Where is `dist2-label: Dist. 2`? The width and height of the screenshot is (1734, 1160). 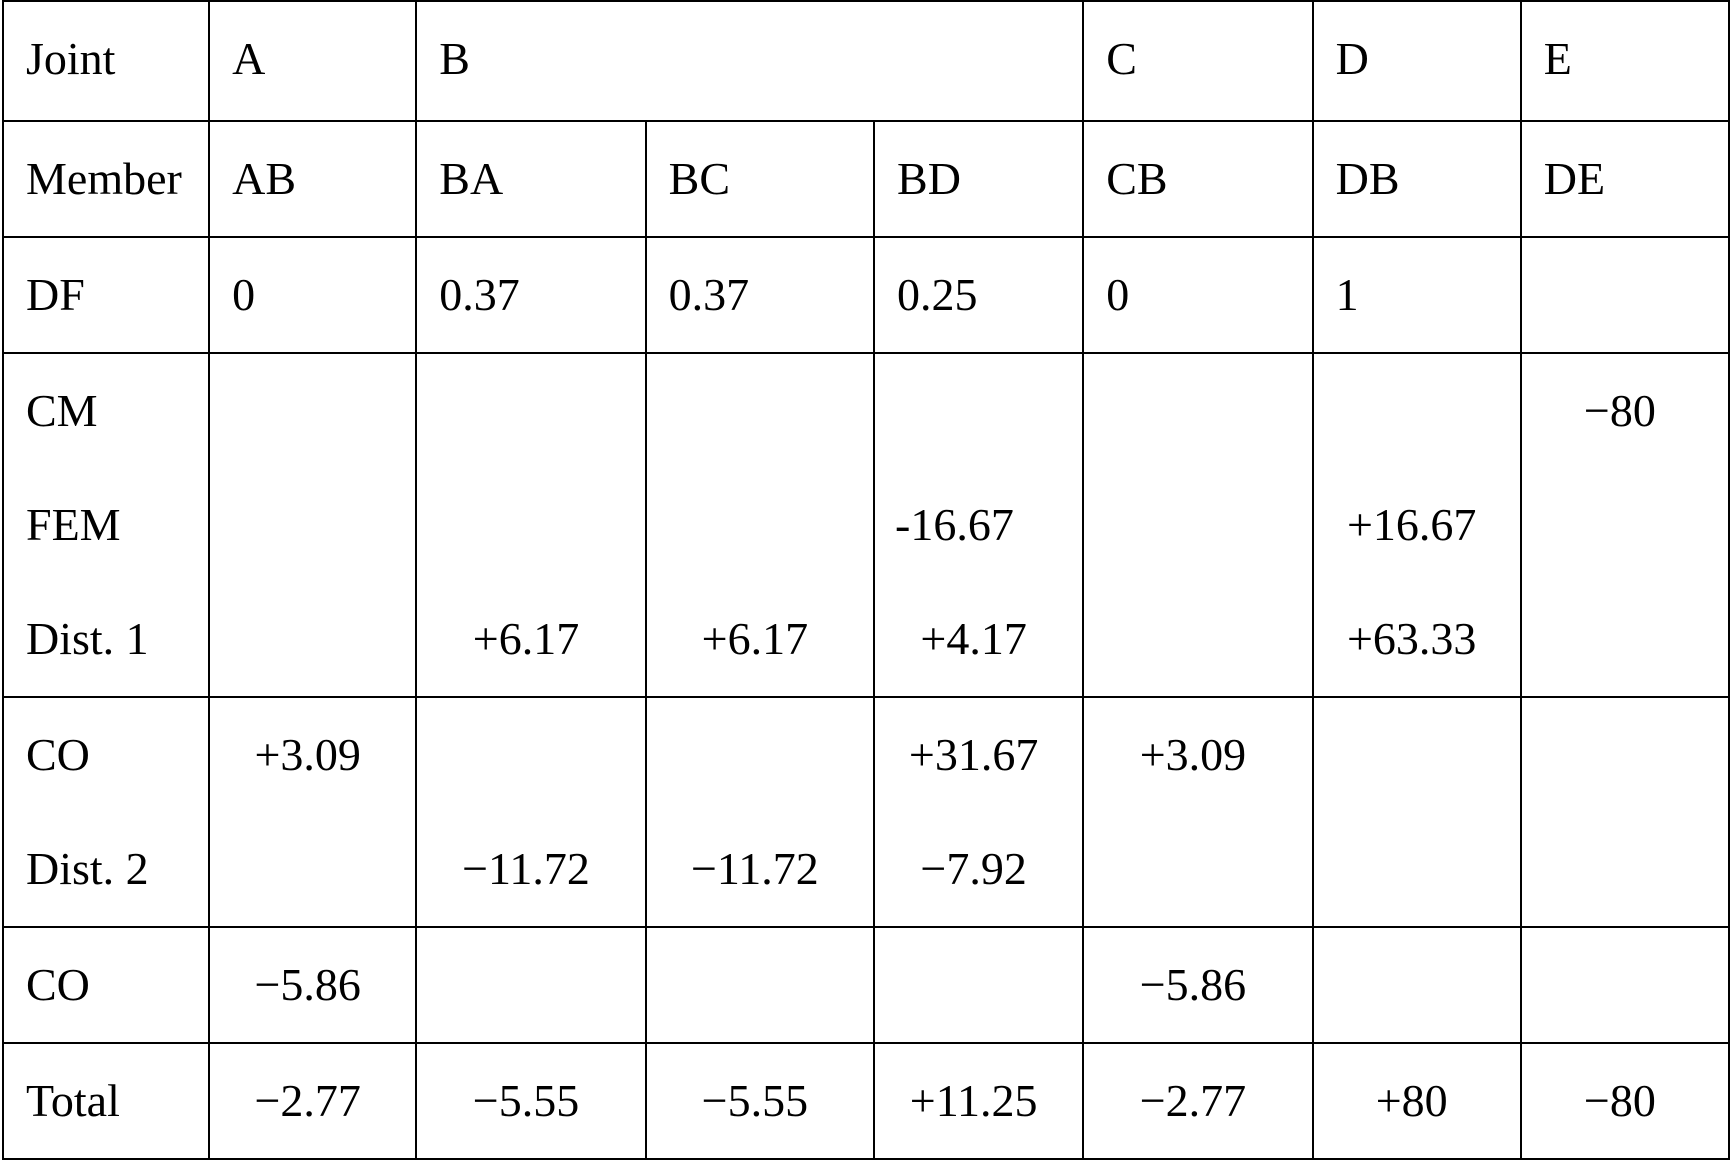
dist2-label: Dist. 2 is located at coordinates (87, 868).